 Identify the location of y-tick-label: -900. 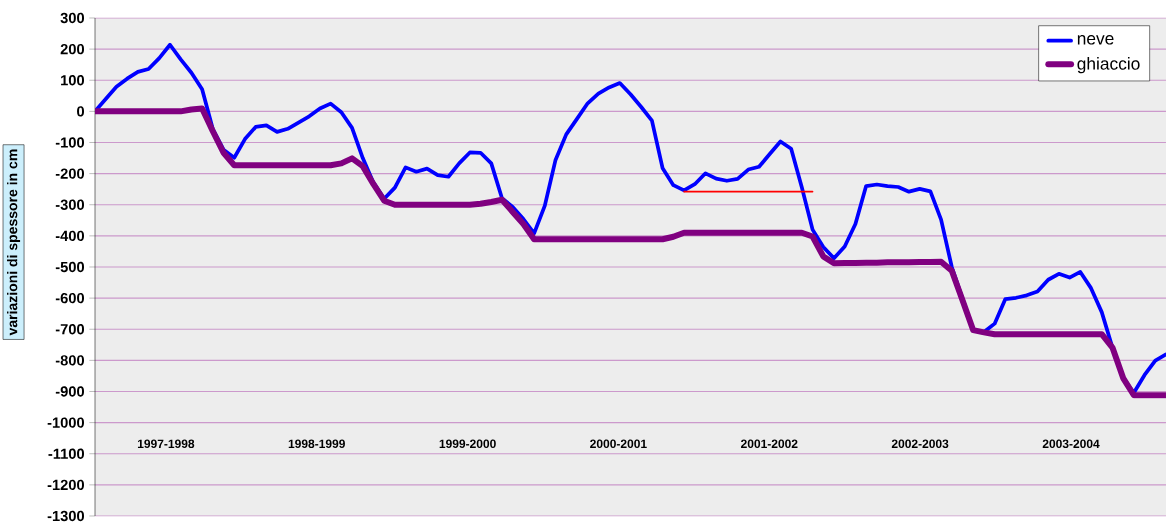
(69, 391).